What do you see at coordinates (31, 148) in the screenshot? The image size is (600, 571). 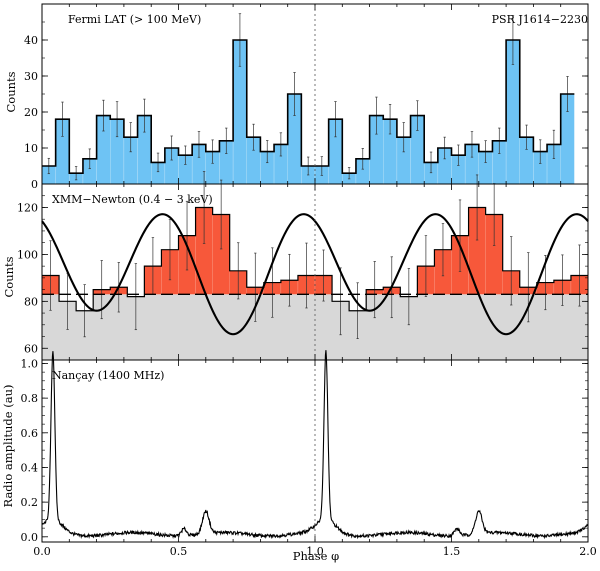 I see `y-tick-label: 10` at bounding box center [31, 148].